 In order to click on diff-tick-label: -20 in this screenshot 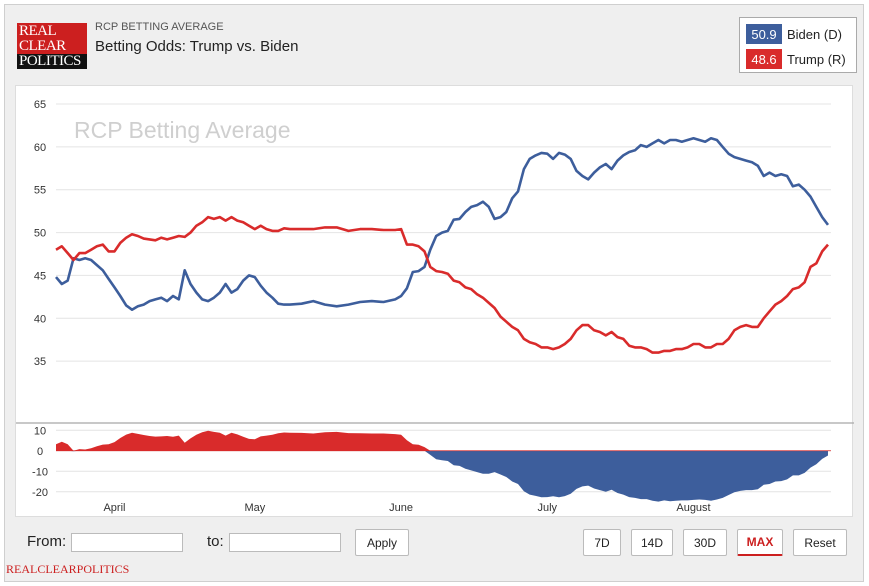, I will do `click(40, 493)`.